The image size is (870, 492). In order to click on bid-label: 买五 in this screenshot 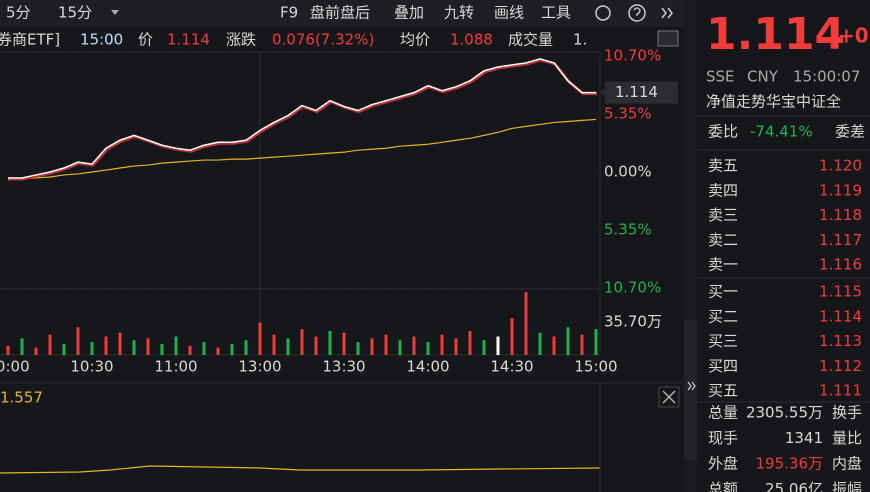, I will do `click(723, 391)`.